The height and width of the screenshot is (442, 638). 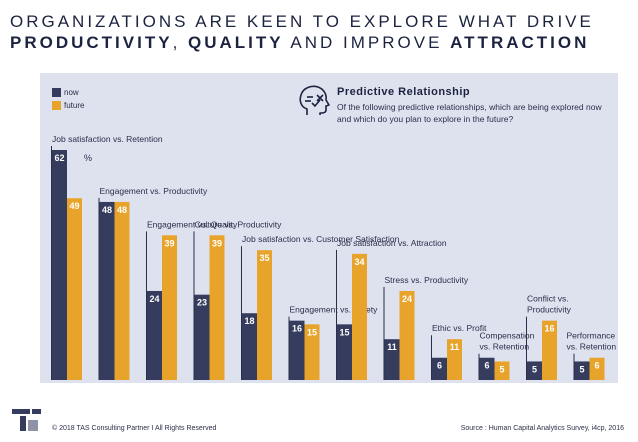 I want to click on category-label: Job satisfaction vs. Attraction, so click(x=392, y=243).